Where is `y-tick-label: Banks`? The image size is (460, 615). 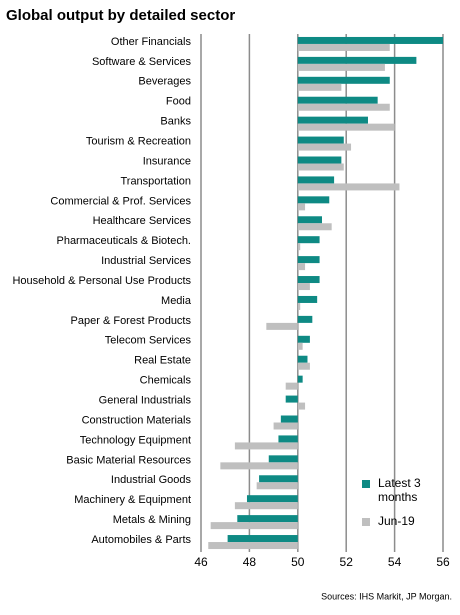 y-tick-label: Banks is located at coordinates (175, 122).